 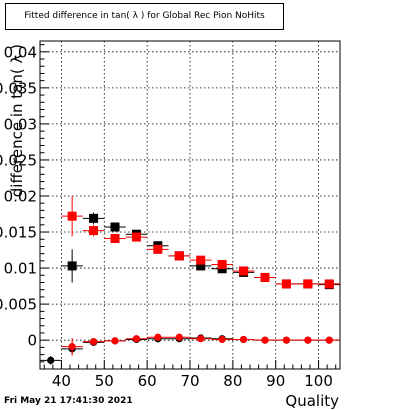 I want to click on y-tick-label: 0.02, so click(x=20, y=196).